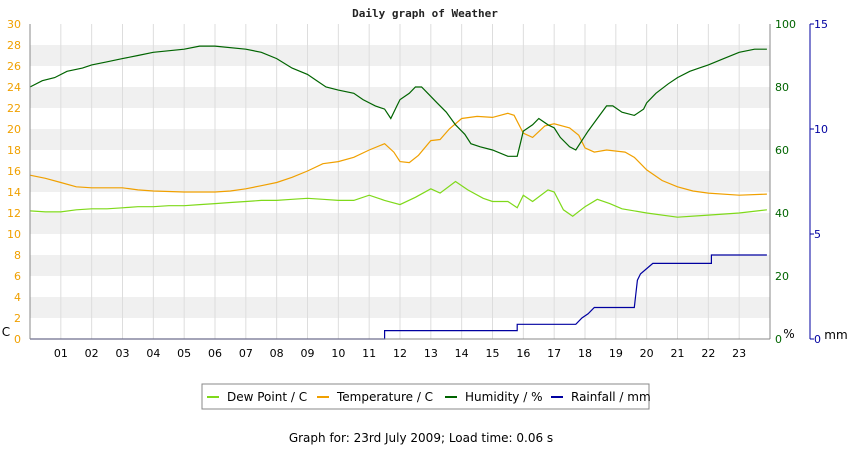 The height and width of the screenshot is (450, 850). Describe the element at coordinates (14, 108) in the screenshot. I see `left-tick-label: 22` at that location.